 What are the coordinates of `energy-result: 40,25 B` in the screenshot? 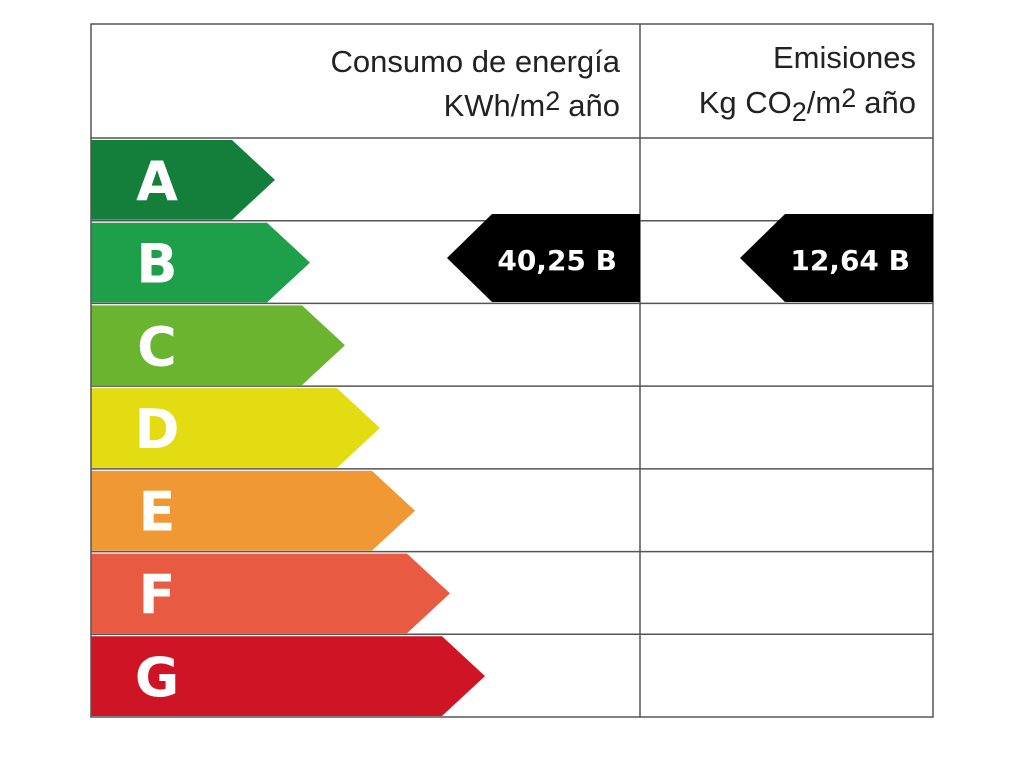 It's located at (543, 258).